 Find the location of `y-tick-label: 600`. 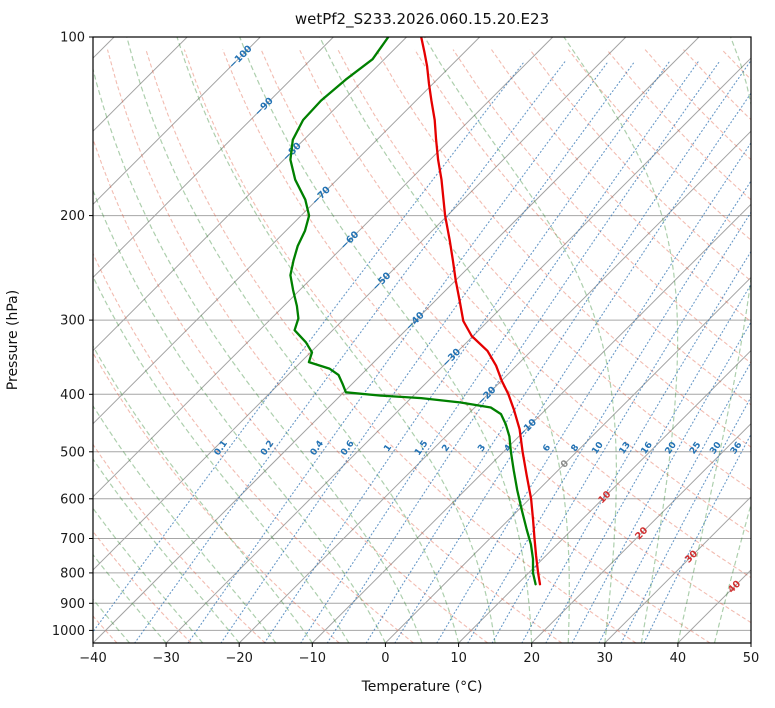

y-tick-label: 600 is located at coordinates (72, 499).